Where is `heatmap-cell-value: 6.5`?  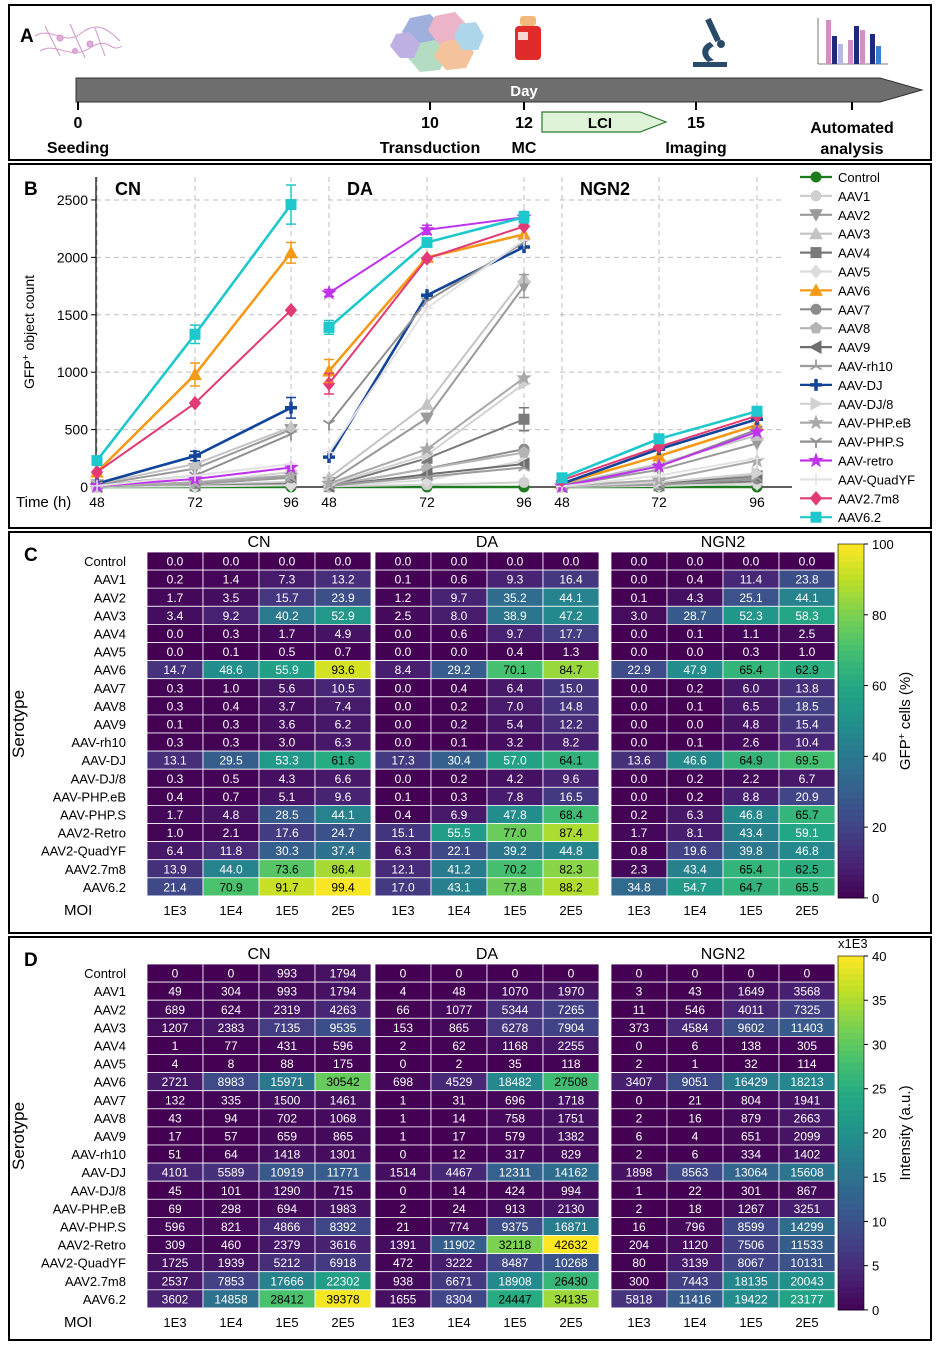 heatmap-cell-value: 6.5 is located at coordinates (751, 706).